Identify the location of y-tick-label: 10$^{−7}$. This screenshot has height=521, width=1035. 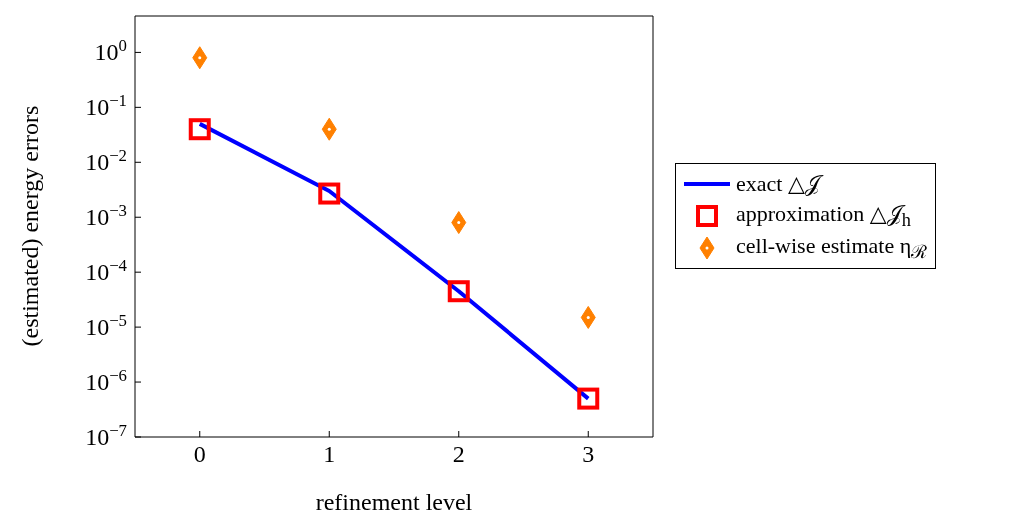
(106, 435).